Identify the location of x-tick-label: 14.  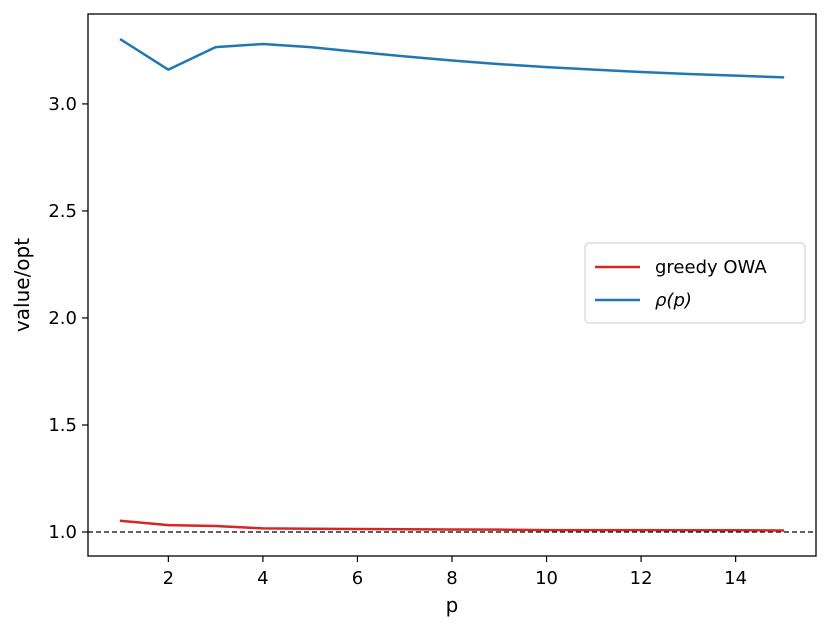
(735, 578).